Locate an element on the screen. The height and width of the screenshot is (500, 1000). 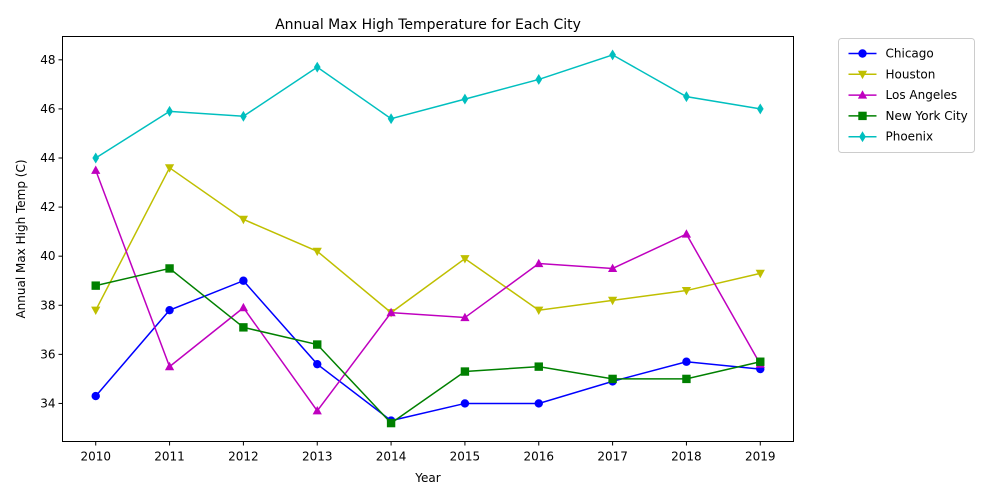
legend-marker-houston is located at coordinates (862, 75).